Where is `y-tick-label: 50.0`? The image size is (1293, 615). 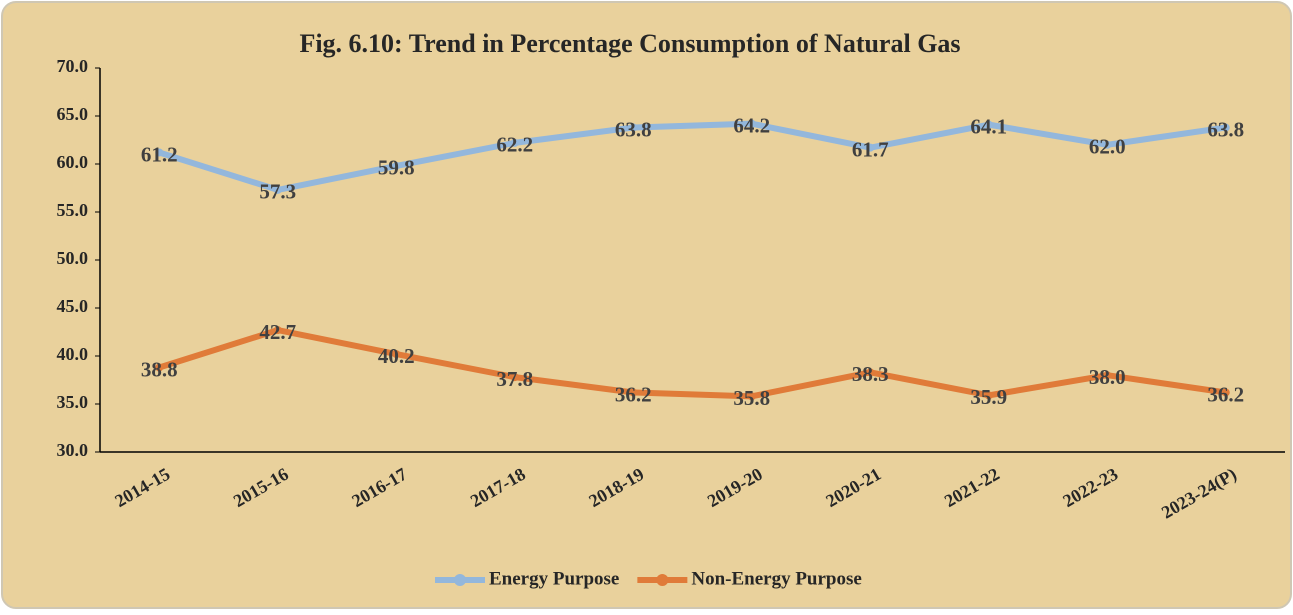
y-tick-label: 50.0 is located at coordinates (73, 258).